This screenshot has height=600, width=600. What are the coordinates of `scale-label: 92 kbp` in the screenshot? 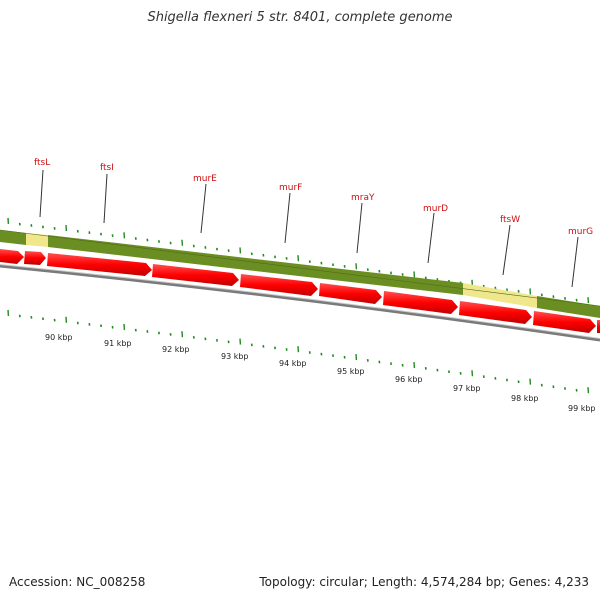 It's located at (176, 349).